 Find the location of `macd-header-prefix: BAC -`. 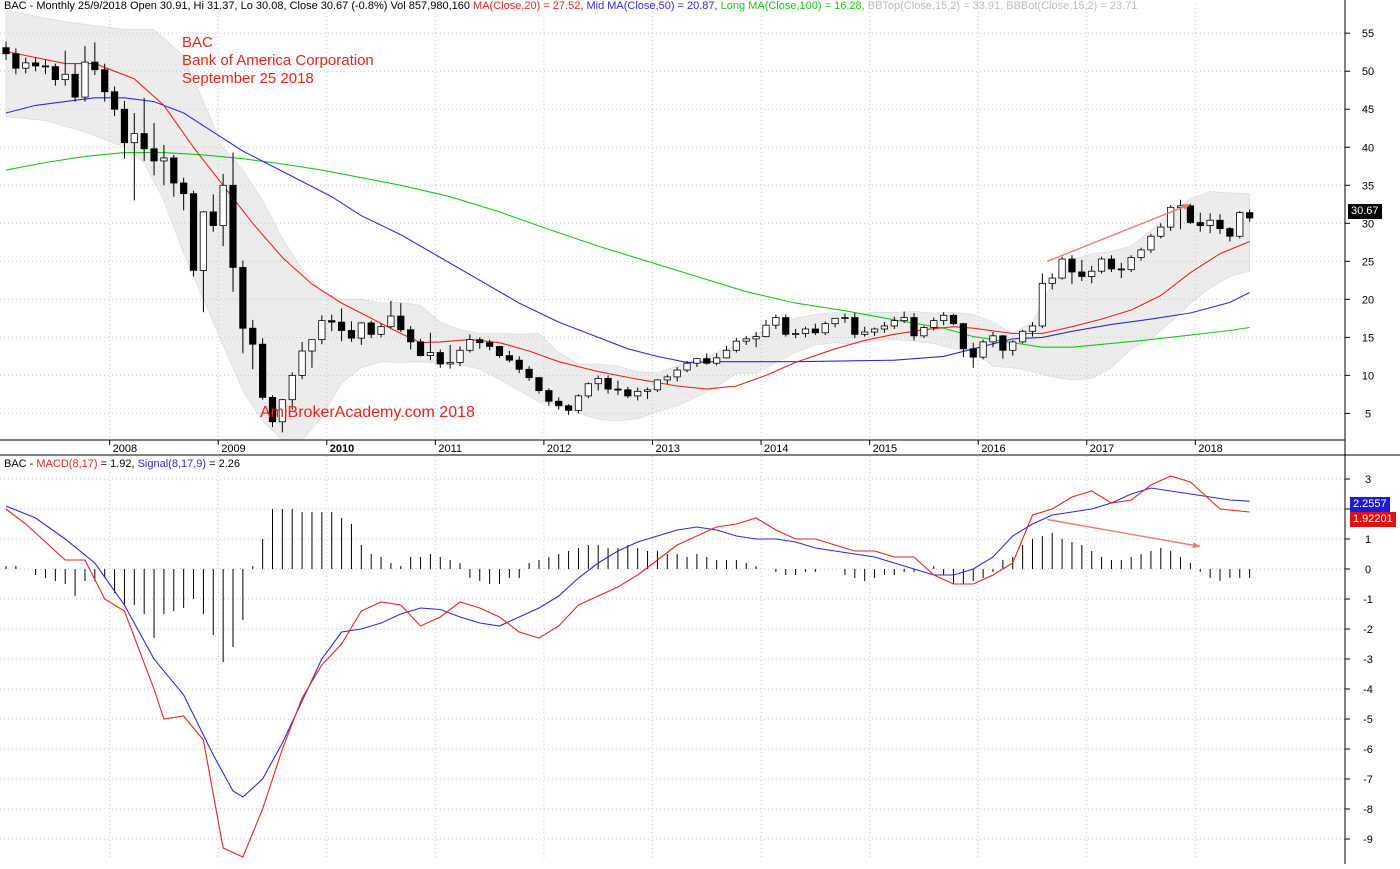

macd-header-prefix: BAC - is located at coordinates (20, 464).